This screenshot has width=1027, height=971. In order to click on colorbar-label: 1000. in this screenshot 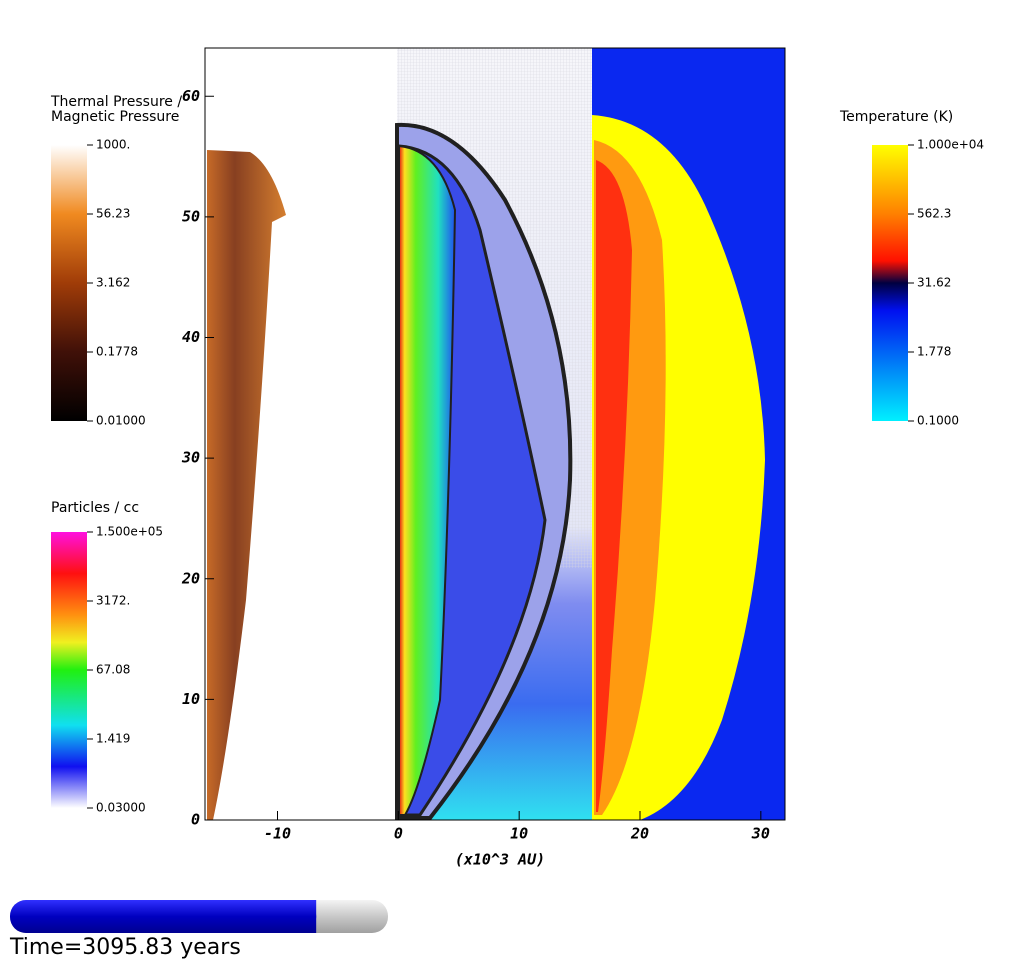, I will do `click(113, 145)`.